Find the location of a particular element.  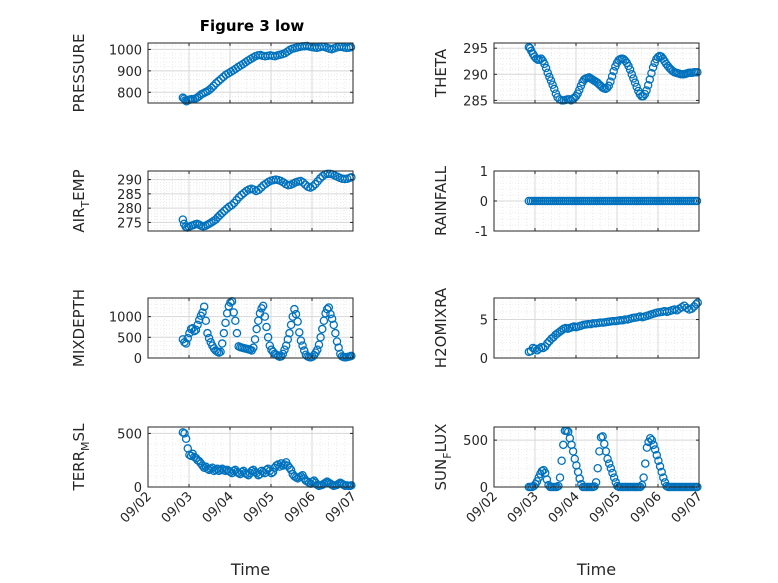

y-tick-label: 275 is located at coordinates (129, 223).